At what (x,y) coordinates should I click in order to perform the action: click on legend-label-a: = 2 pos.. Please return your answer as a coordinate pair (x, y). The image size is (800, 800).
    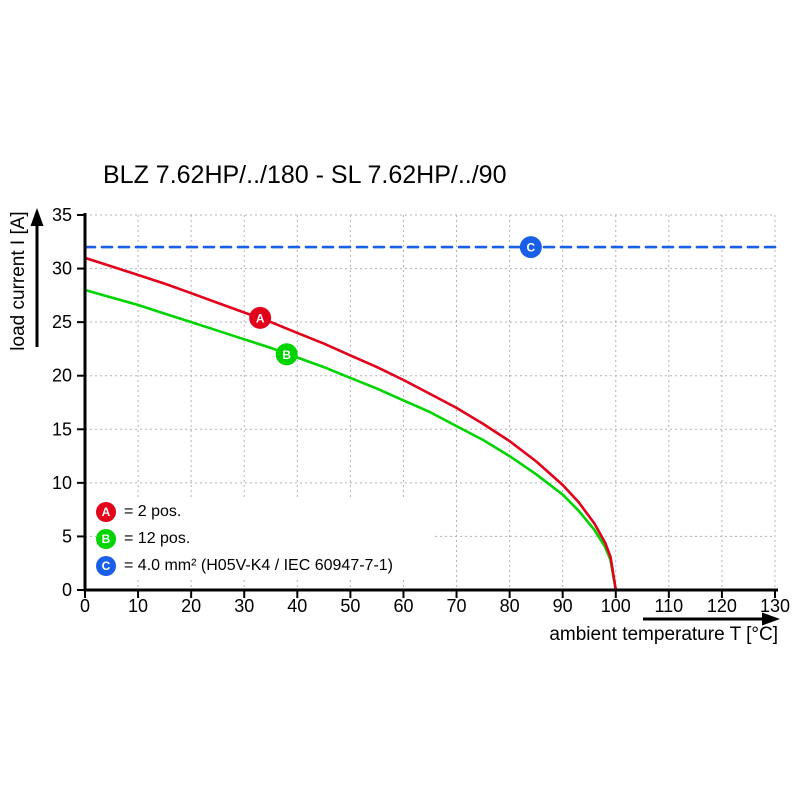
    Looking at the image, I should click on (153, 511).